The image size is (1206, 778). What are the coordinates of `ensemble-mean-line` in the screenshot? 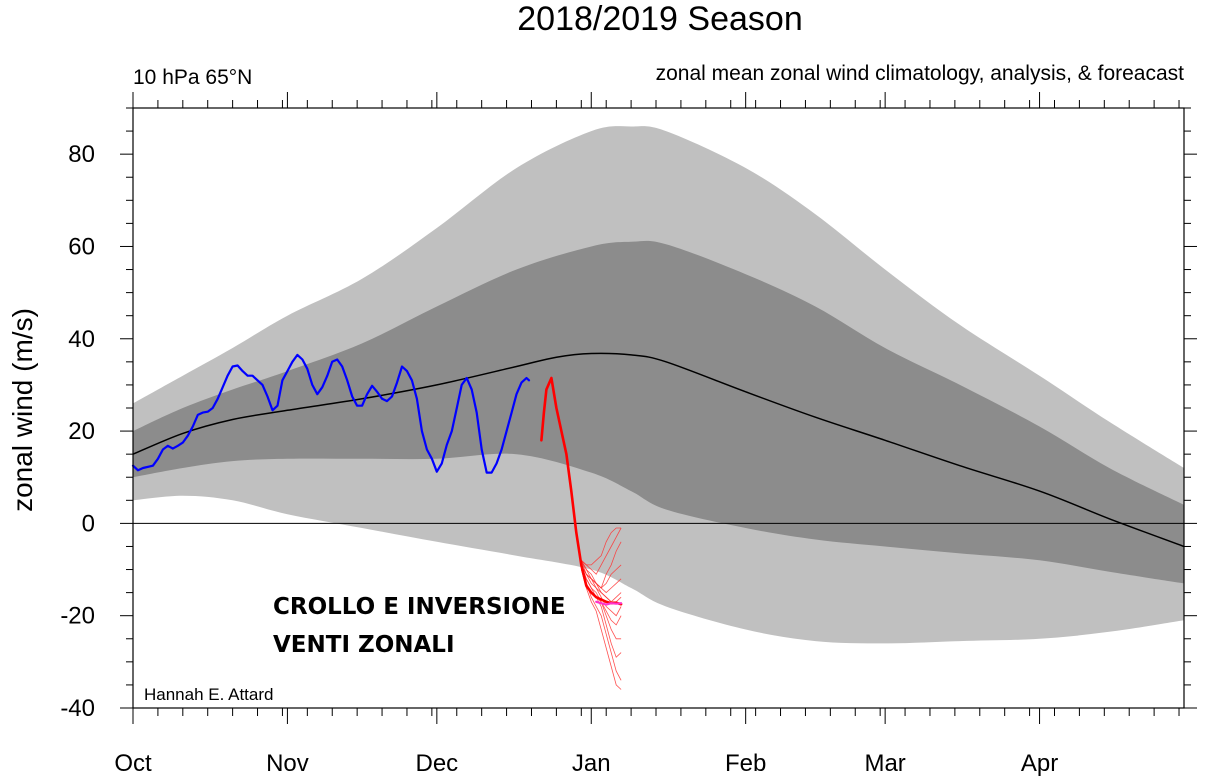 It's located at (609, 603).